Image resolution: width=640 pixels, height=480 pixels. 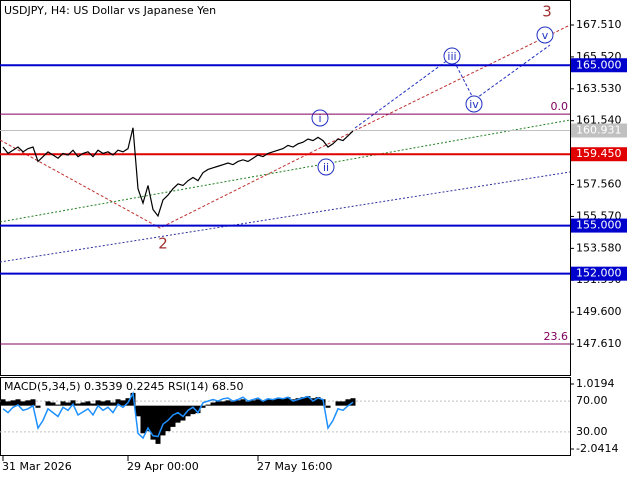 I want to click on wave-label: ii, so click(x=326, y=167).